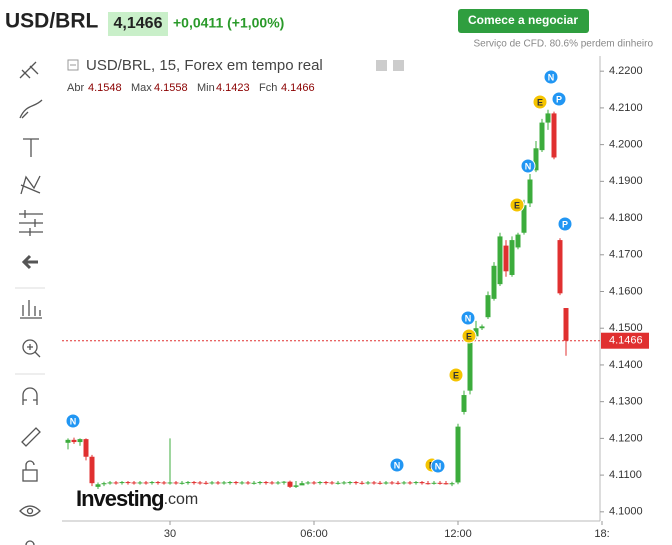  I want to click on event-label: P, so click(565, 224).